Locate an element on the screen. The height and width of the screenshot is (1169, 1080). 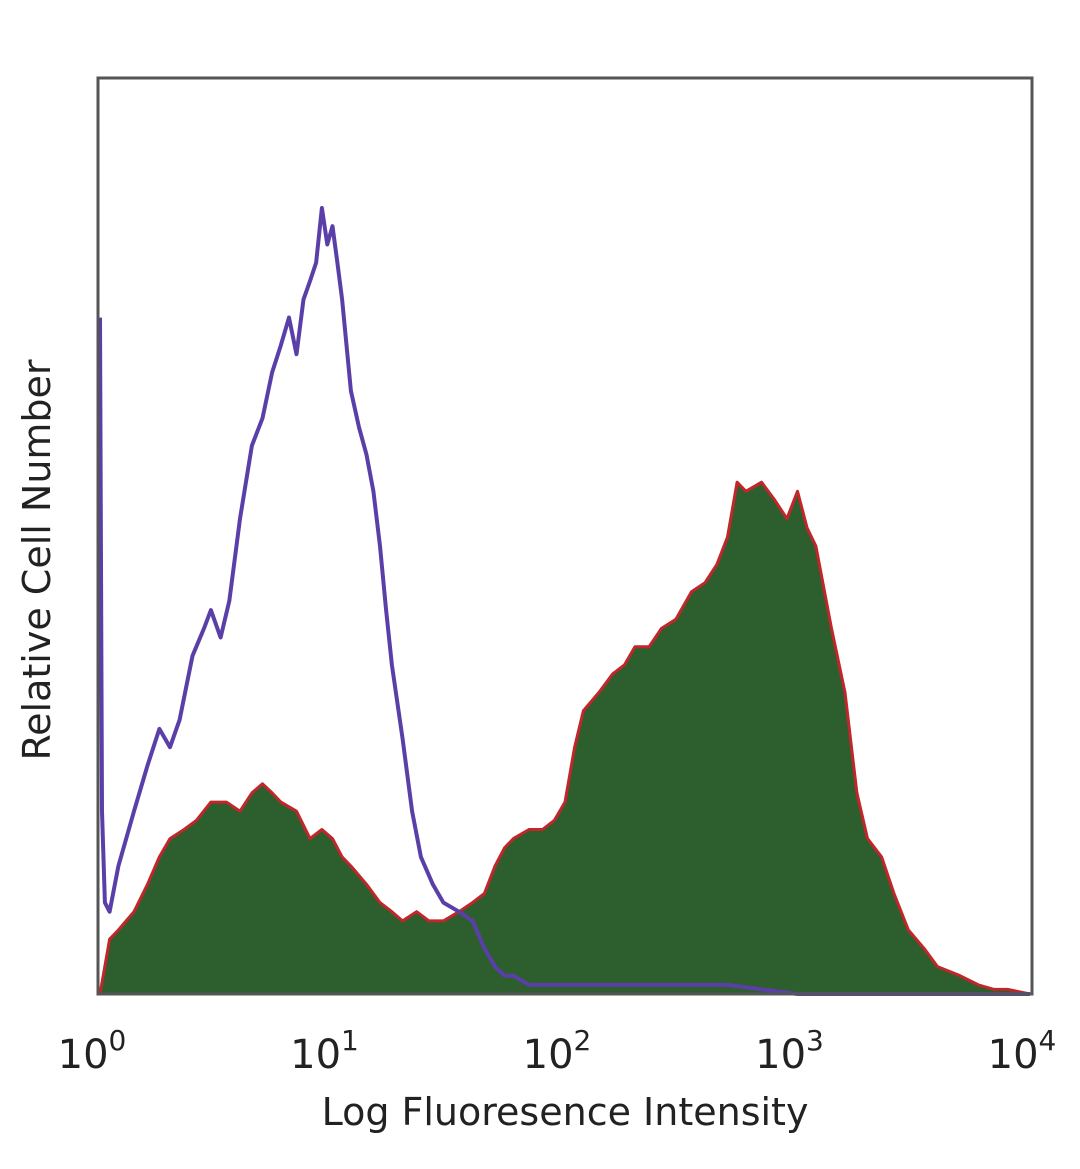
x-tick-label-2: 10² is located at coordinates (557, 1051).